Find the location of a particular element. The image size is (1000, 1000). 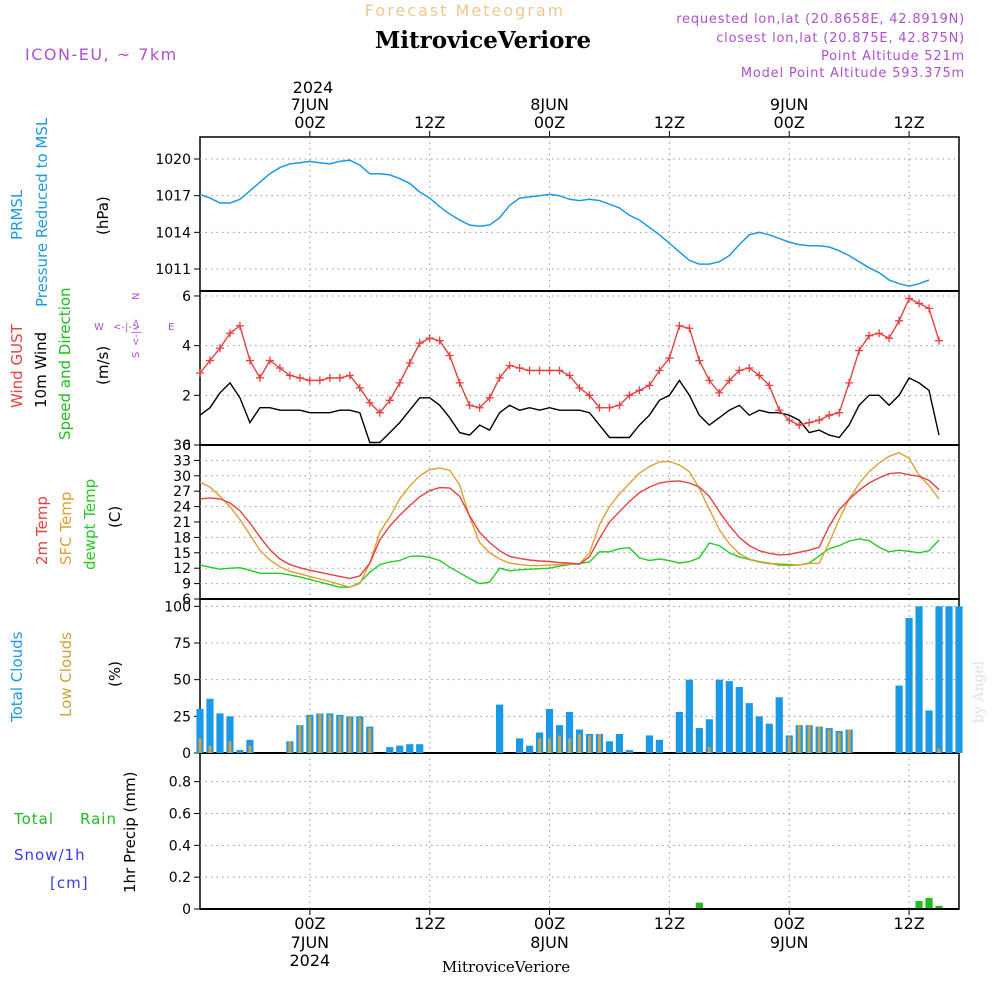

y-tick-label: 21 is located at coordinates (182, 523).